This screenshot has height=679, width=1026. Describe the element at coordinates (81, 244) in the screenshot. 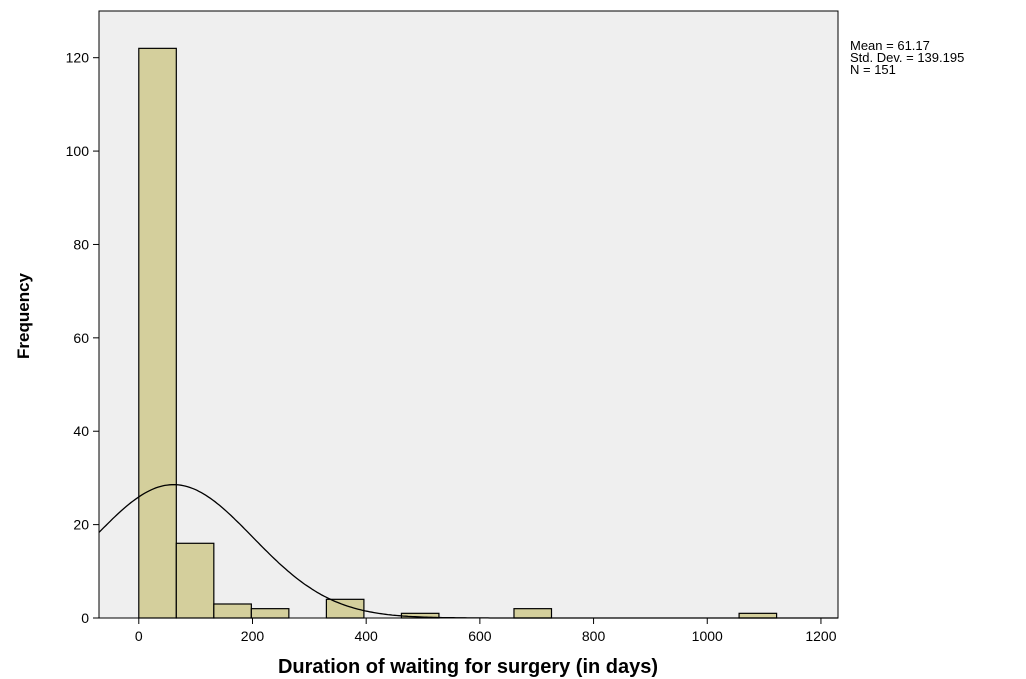

I see `y-tick-label: 80` at that location.